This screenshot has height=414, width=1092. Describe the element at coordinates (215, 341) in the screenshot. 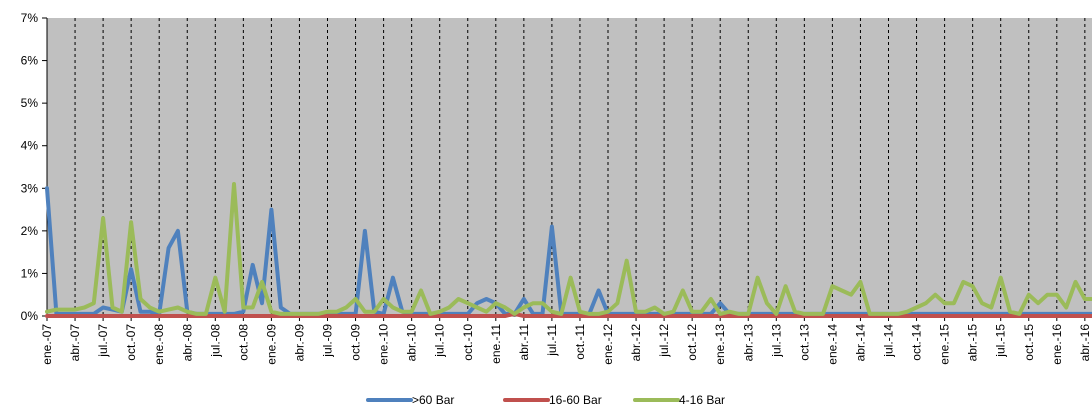

I see `x-tick-label: jul.-08` at that location.